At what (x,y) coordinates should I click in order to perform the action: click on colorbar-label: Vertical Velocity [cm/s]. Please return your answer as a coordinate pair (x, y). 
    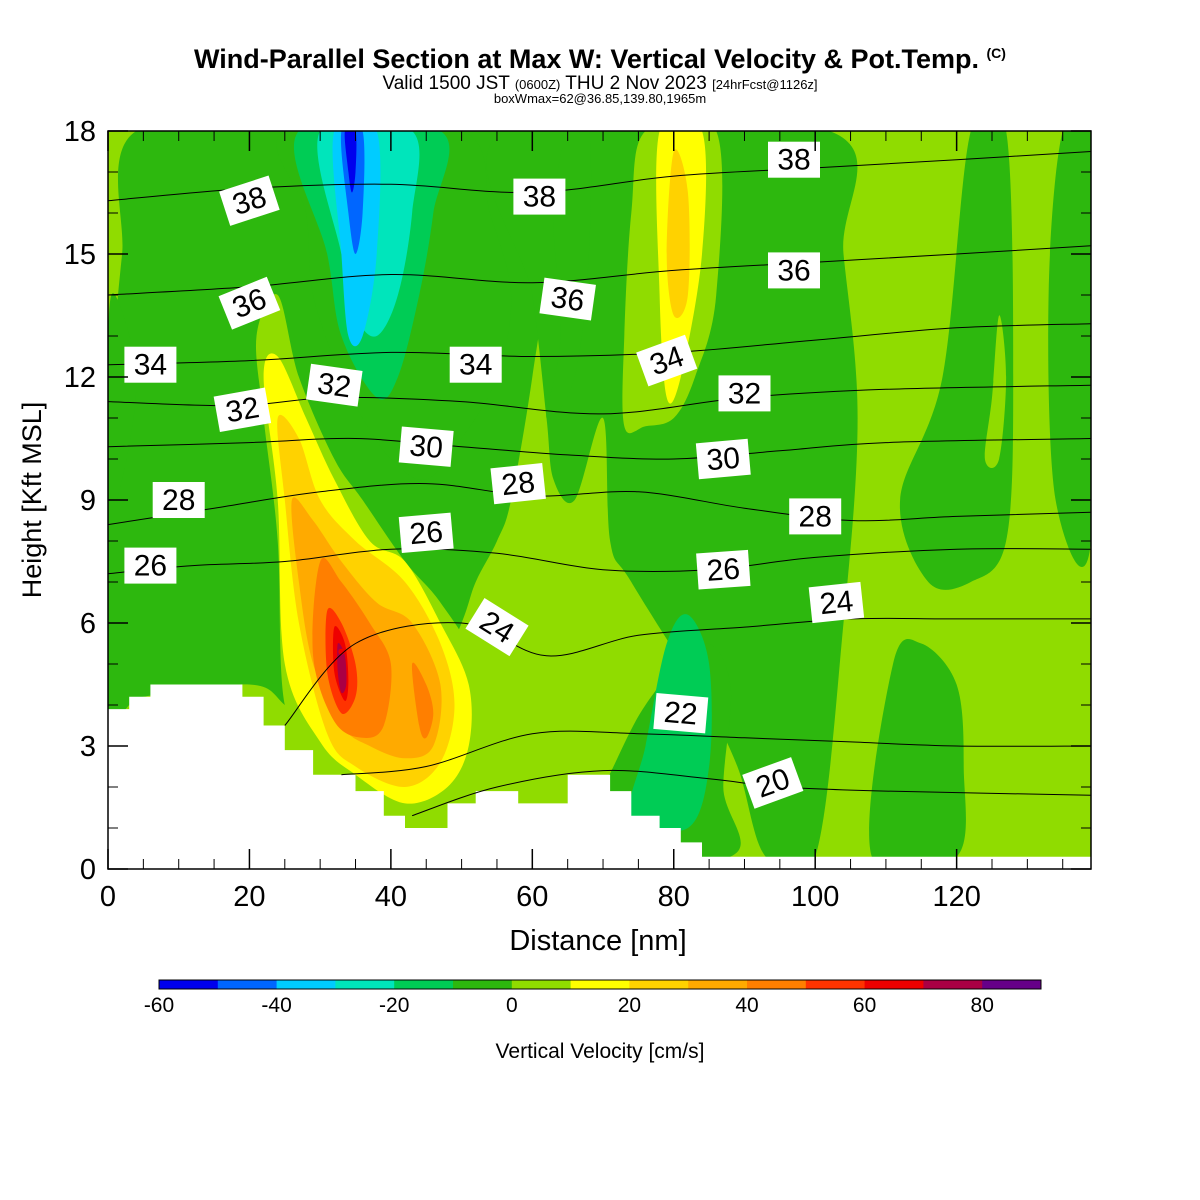
    Looking at the image, I should click on (600, 1051).